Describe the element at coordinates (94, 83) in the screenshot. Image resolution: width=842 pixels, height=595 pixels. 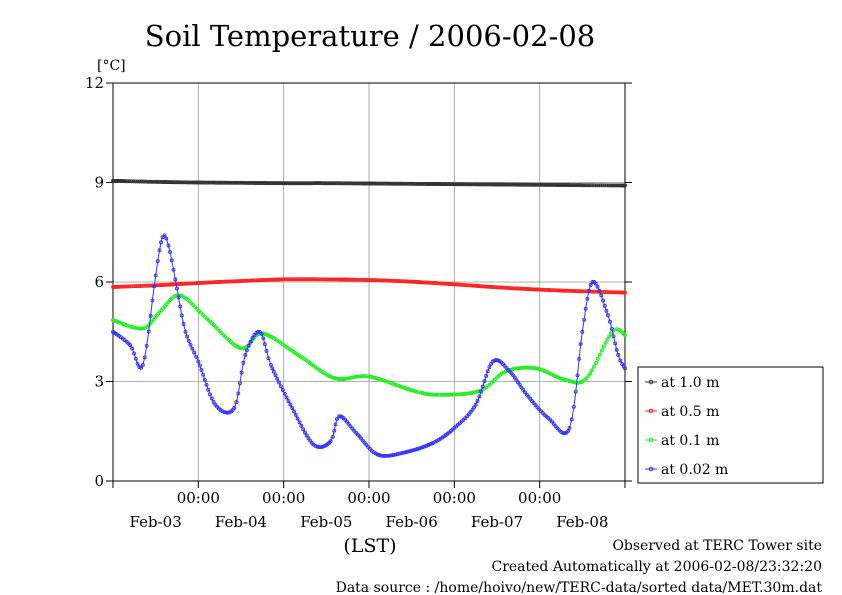
I see `y-tick-label: 12` at that location.